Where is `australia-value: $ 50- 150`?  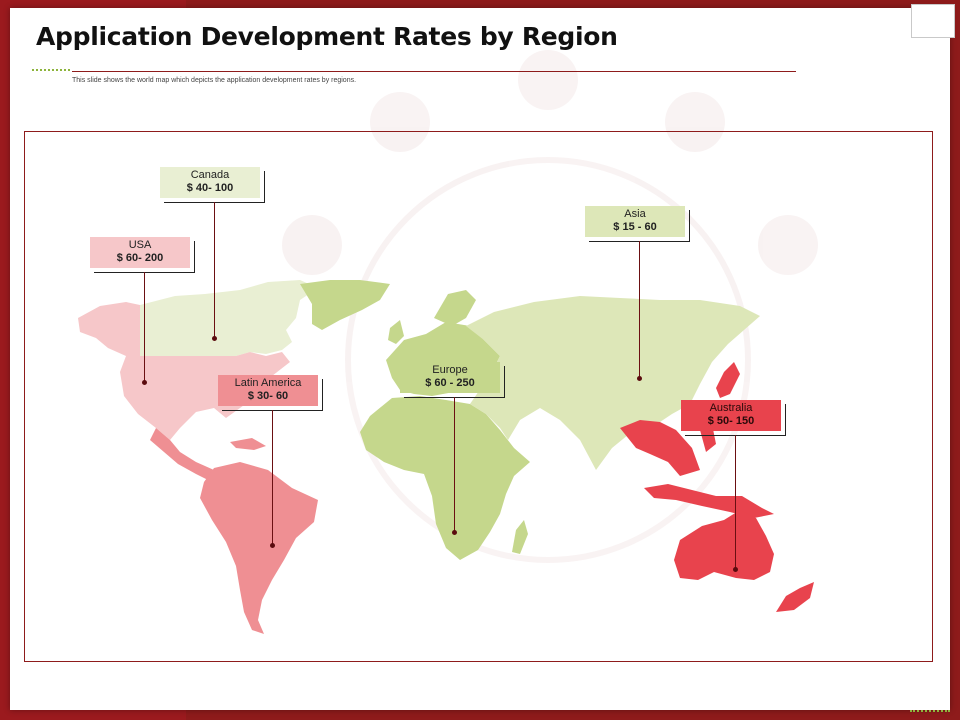 australia-value: $ 50- 150 is located at coordinates (731, 421).